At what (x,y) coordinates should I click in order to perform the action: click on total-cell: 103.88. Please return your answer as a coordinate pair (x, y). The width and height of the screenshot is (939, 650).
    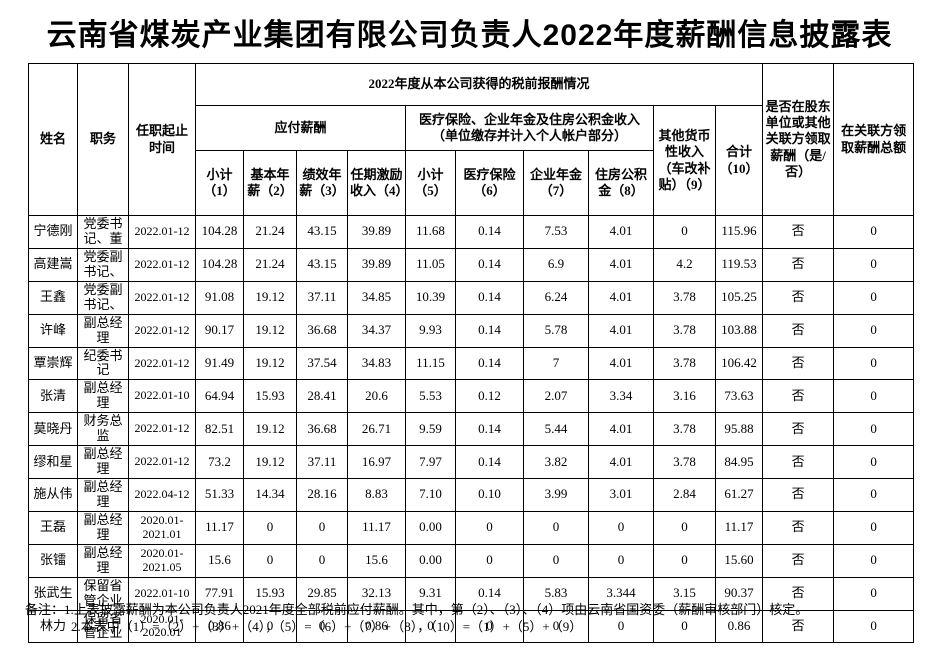
    Looking at the image, I should click on (739, 330).